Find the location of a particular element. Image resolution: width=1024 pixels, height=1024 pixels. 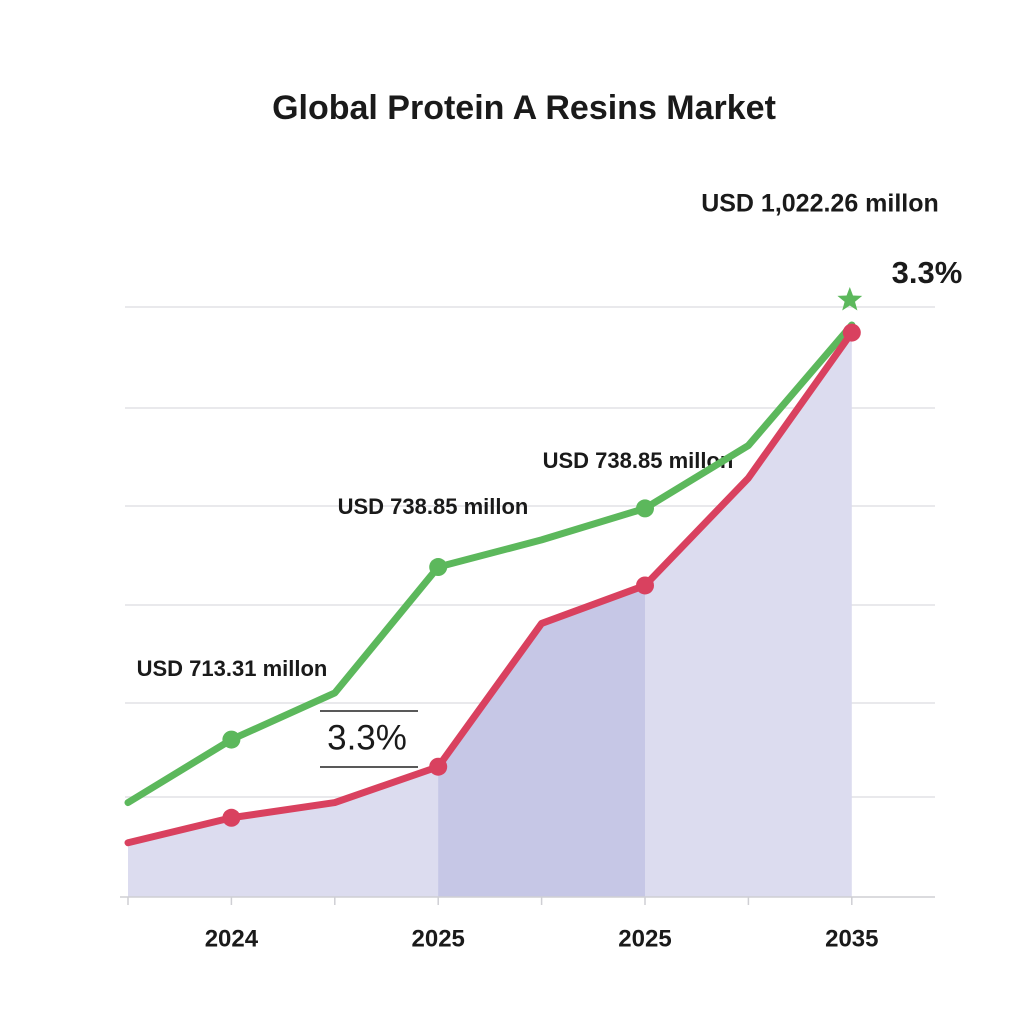

annotation: USD 713.31 millon is located at coordinates (232, 668).